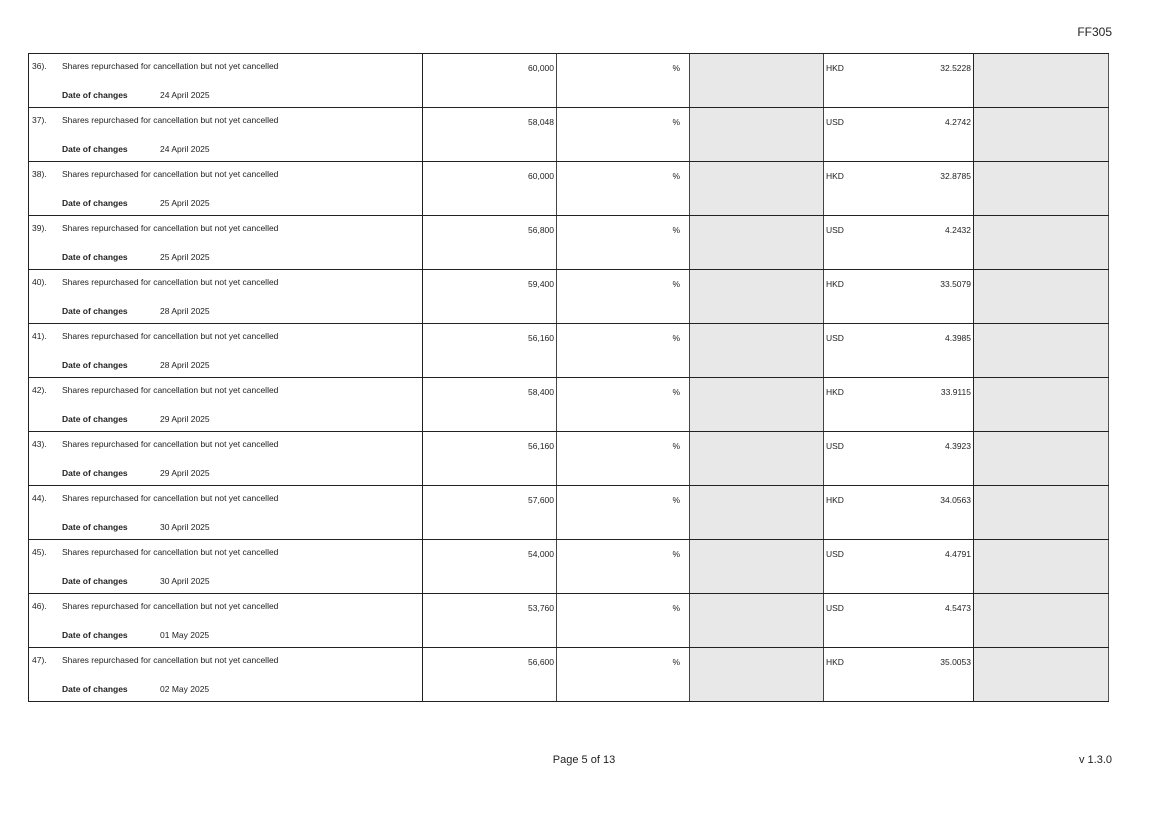 This screenshot has height=825, width=1168. Describe the element at coordinates (541, 608) in the screenshot. I see `shares-value: 53,760` at that location.